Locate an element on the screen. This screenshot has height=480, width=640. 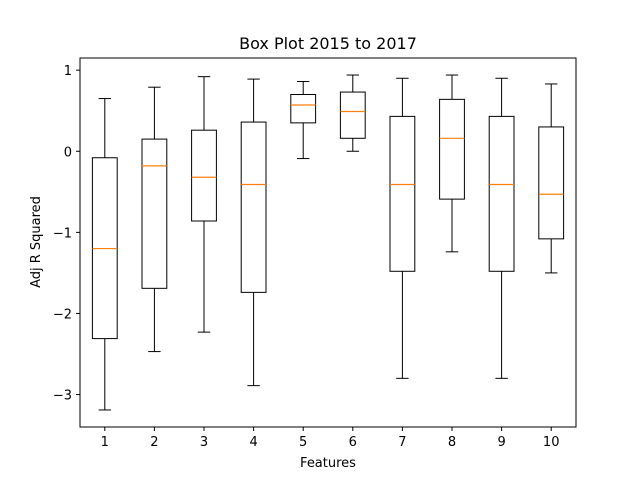
x-tick-label-8: 8 is located at coordinates (452, 442).